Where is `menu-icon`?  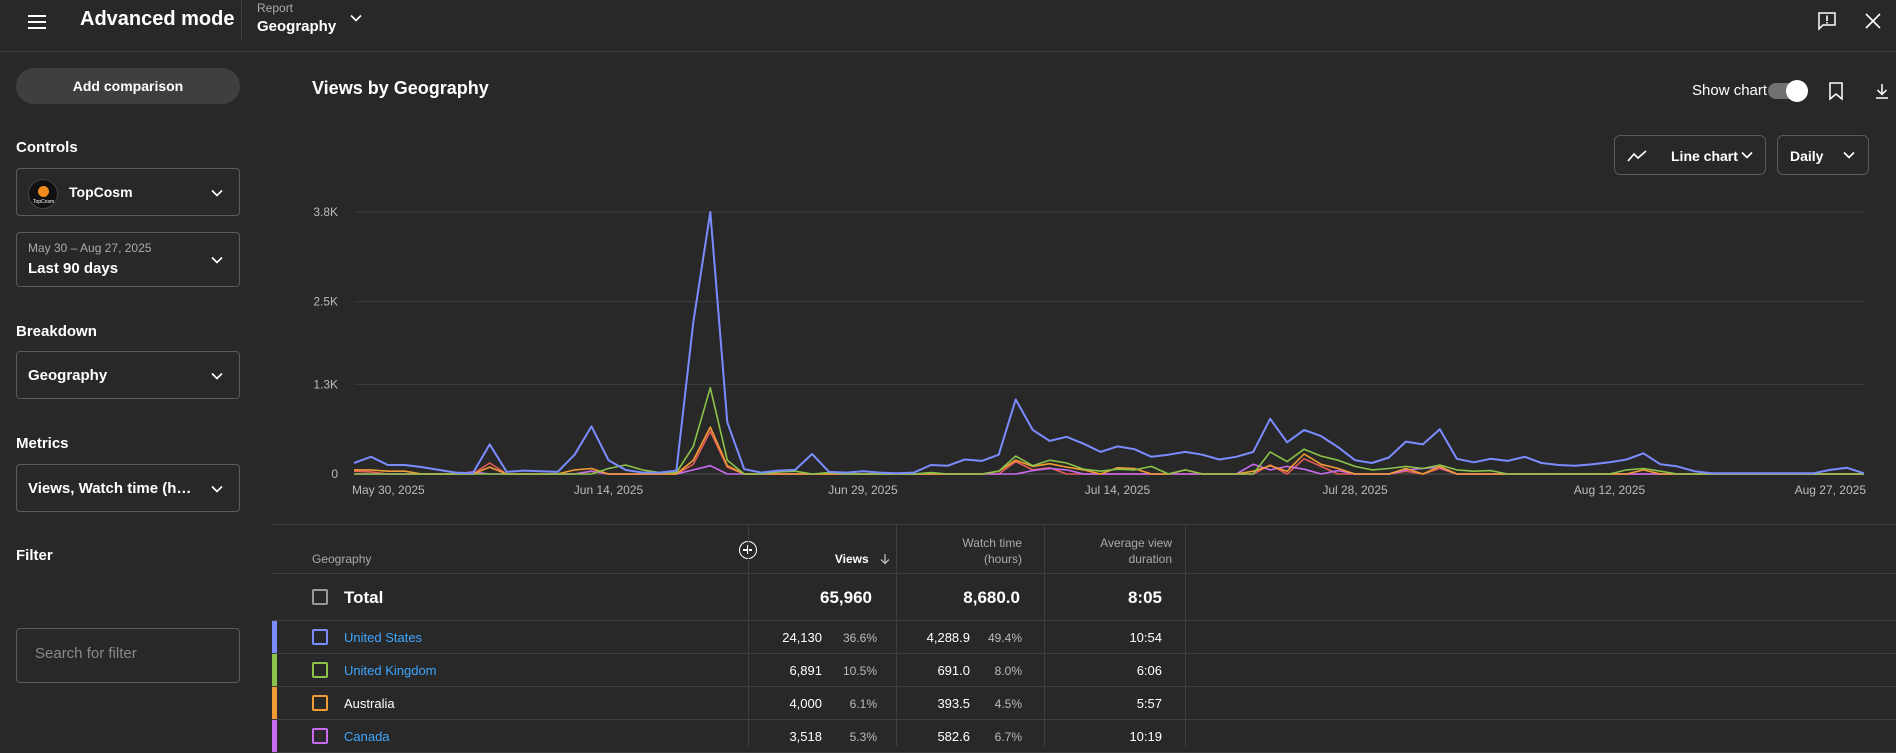 menu-icon is located at coordinates (38, 22).